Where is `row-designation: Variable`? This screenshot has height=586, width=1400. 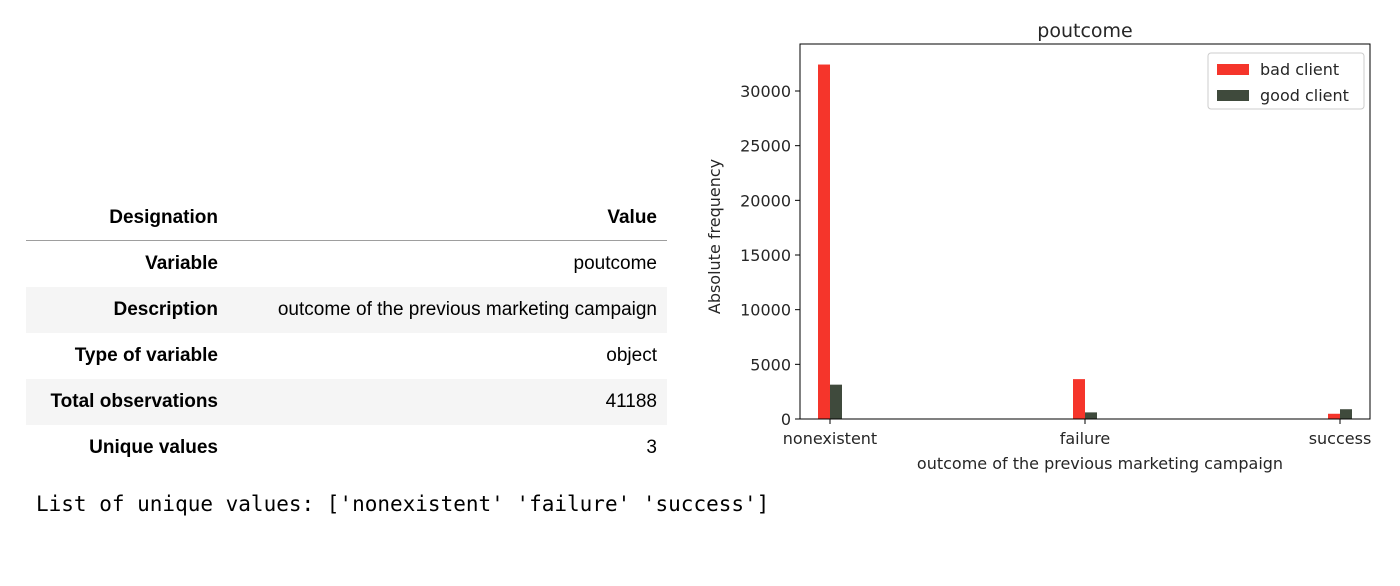 row-designation: Variable is located at coordinates (181, 263).